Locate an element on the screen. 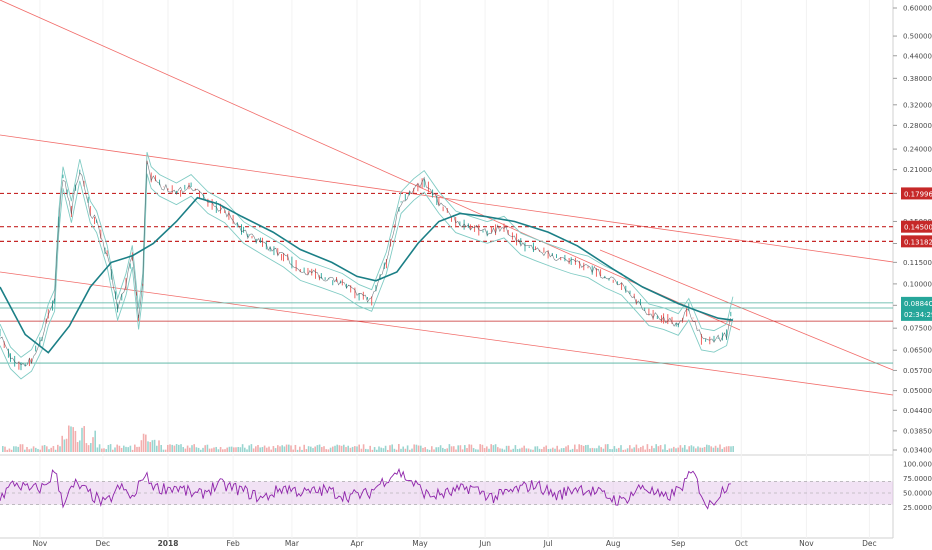  rsi-panel is located at coordinates (446, 488).